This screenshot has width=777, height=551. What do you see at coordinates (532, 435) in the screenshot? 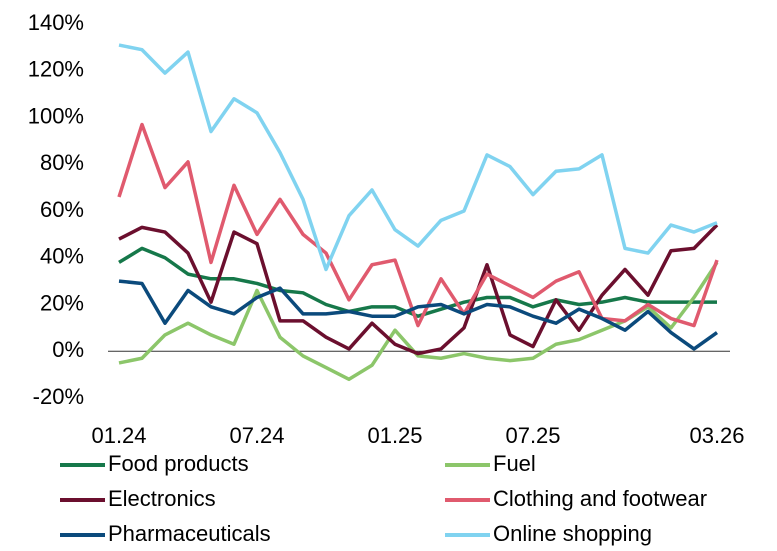
I see `x-tick-label: 07.25` at bounding box center [532, 435].